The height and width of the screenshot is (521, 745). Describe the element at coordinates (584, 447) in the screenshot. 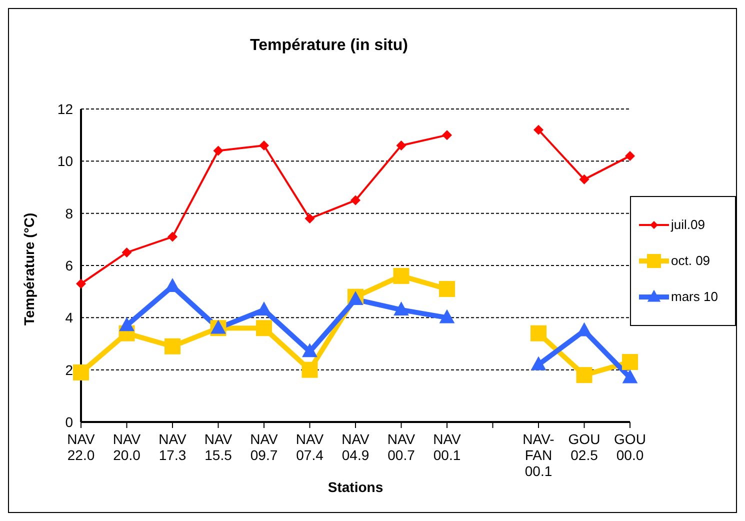

I see `x-tick-label: GOU 02.5` at that location.